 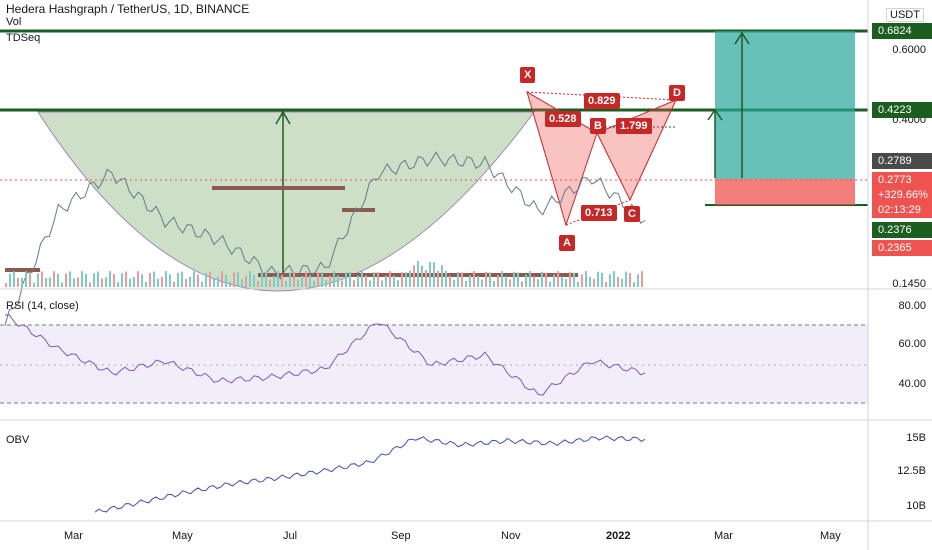 I want to click on loss-zone, so click(x=785, y=192).